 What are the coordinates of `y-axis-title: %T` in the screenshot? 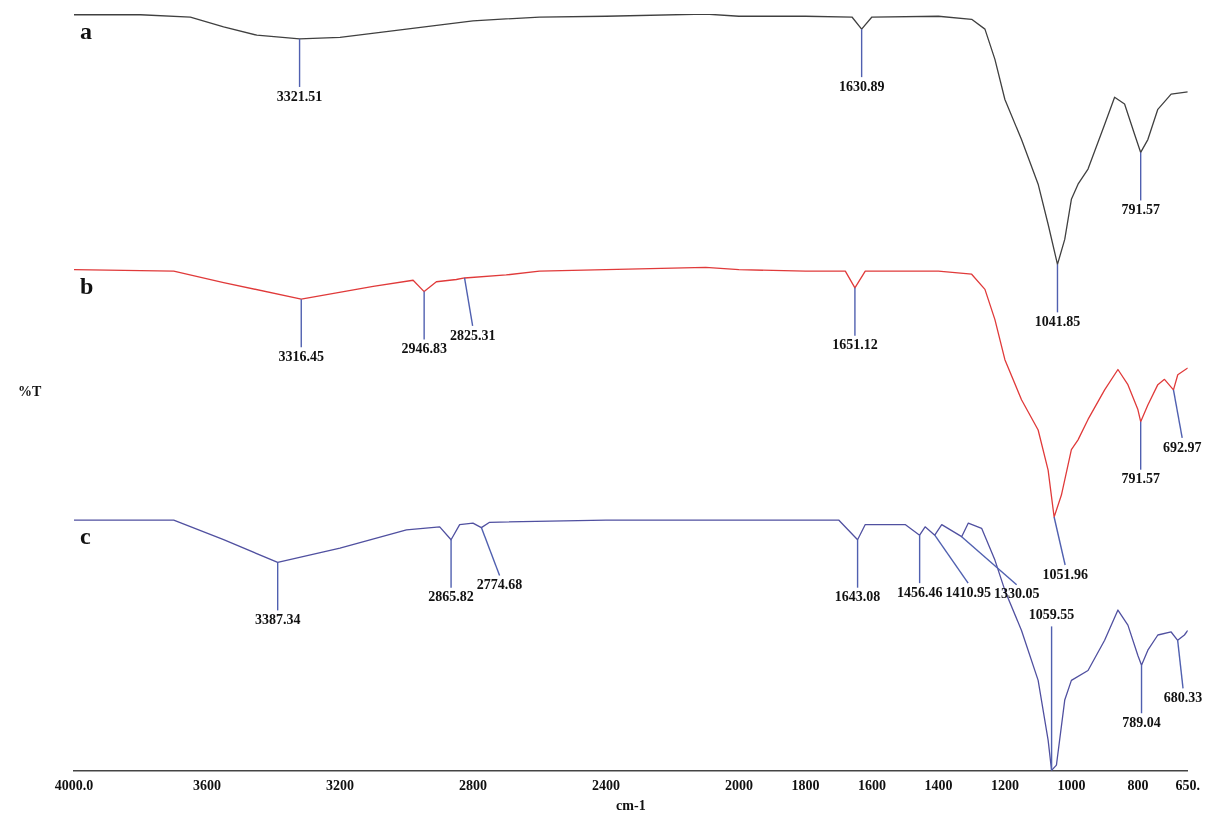 It's located at (30, 391).